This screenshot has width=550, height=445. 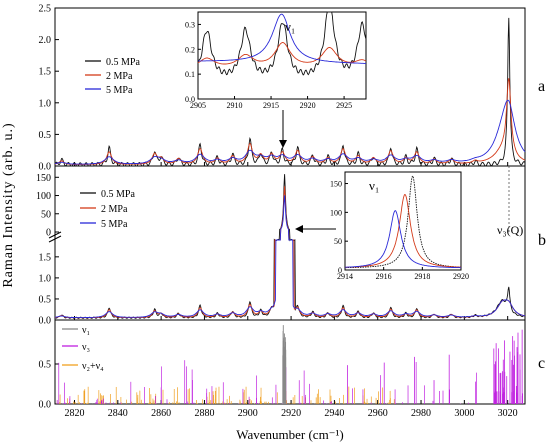 What do you see at coordinates (123, 62) in the screenshot?
I see `legend-a-label-1: 0.5 MPa` at bounding box center [123, 62].